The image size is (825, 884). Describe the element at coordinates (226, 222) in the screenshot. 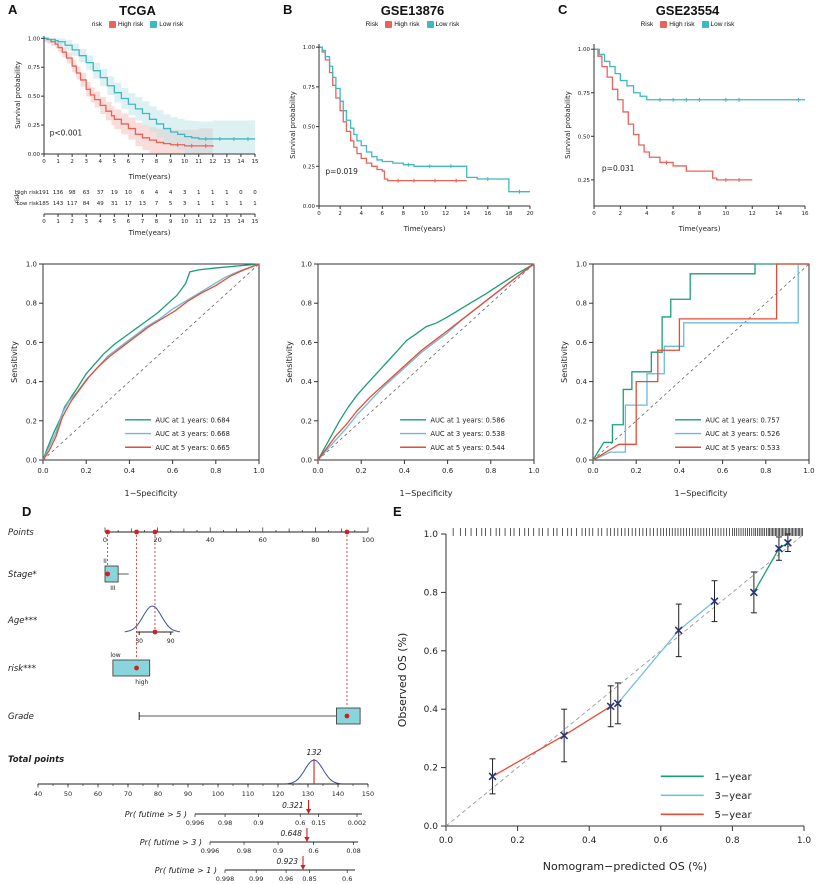

I see `svg-text: 13` at that location.